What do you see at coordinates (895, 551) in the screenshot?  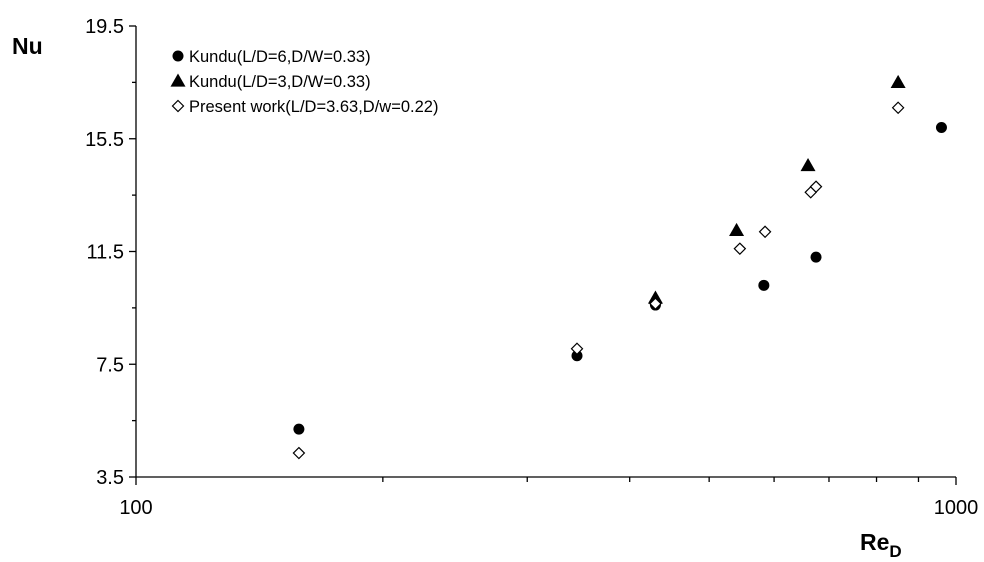 I see `x-axis-title-subscript: D` at bounding box center [895, 551].